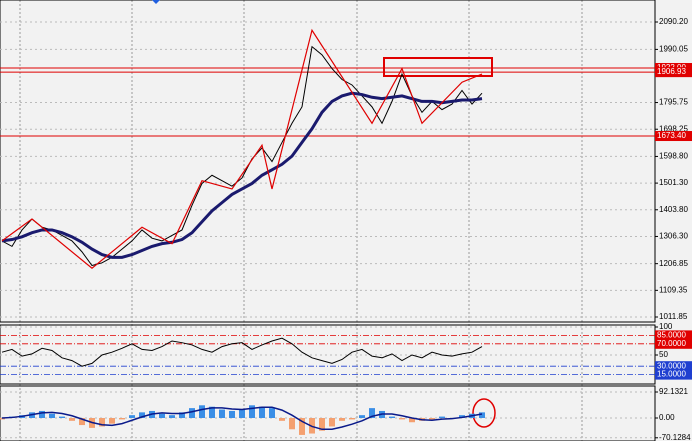 The image size is (692, 441). Describe the element at coordinates (673, 289) in the screenshot. I see `y-tick-label: 1109.35` at that location.